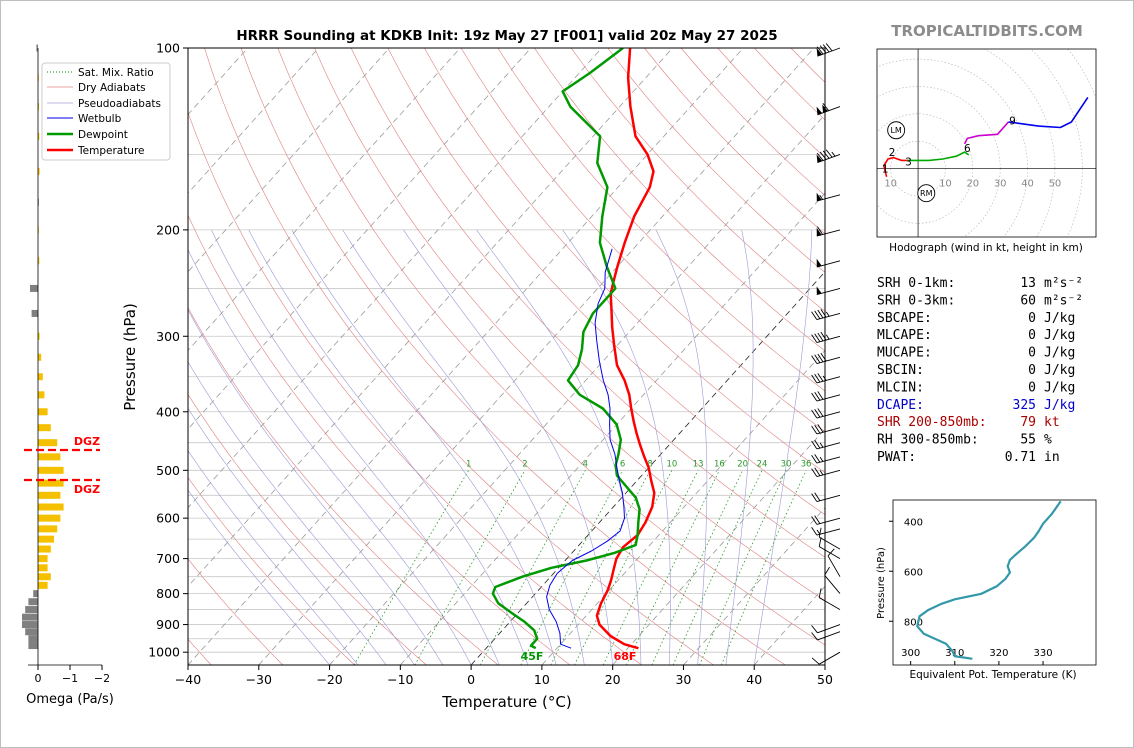 Image resolution: width=1134 pixels, height=748 pixels. What do you see at coordinates (1000, 184) in the screenshot?
I see `hodograph-ring-label: 30` at bounding box center [1000, 184].